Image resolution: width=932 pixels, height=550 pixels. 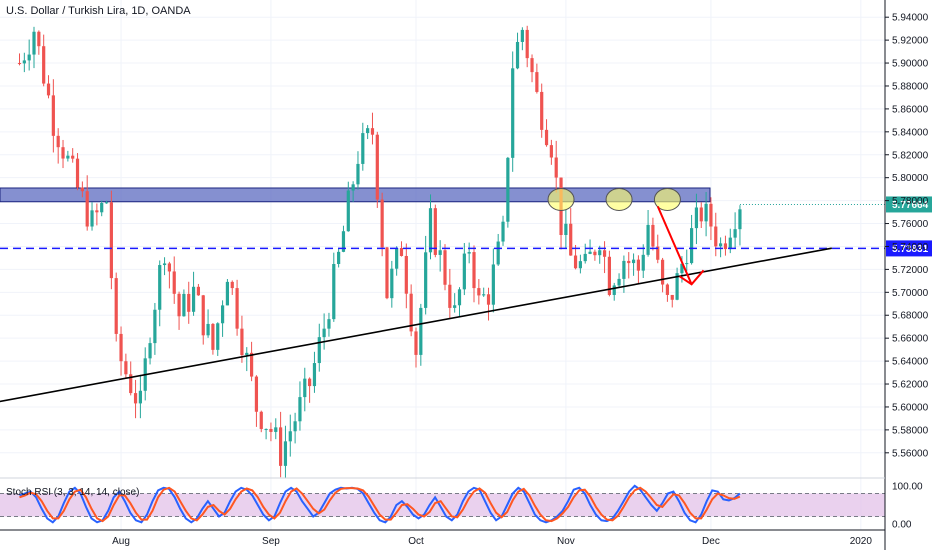 What do you see at coordinates (910, 41) in the screenshot?
I see `y-tick-label: 5.92000` at bounding box center [910, 41].